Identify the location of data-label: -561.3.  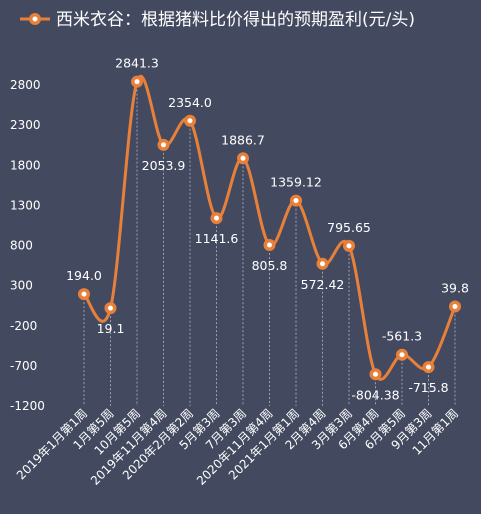
(402, 336).